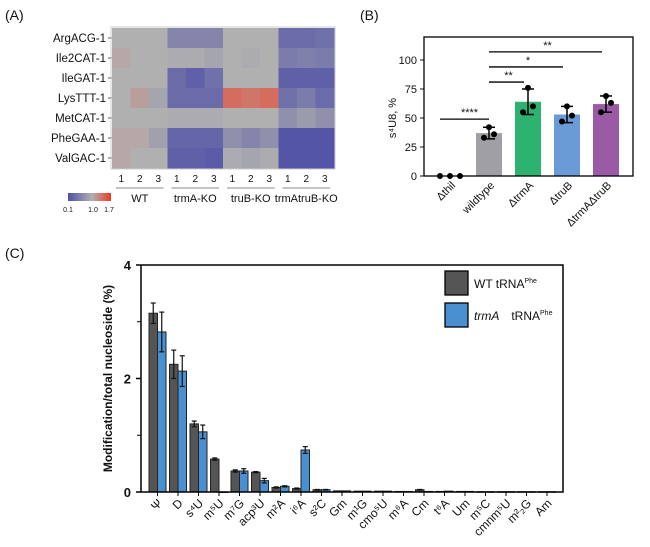 The width and height of the screenshot is (650, 547). What do you see at coordinates (140, 179) in the screenshot?
I see `replicate-label: 2` at bounding box center [140, 179].